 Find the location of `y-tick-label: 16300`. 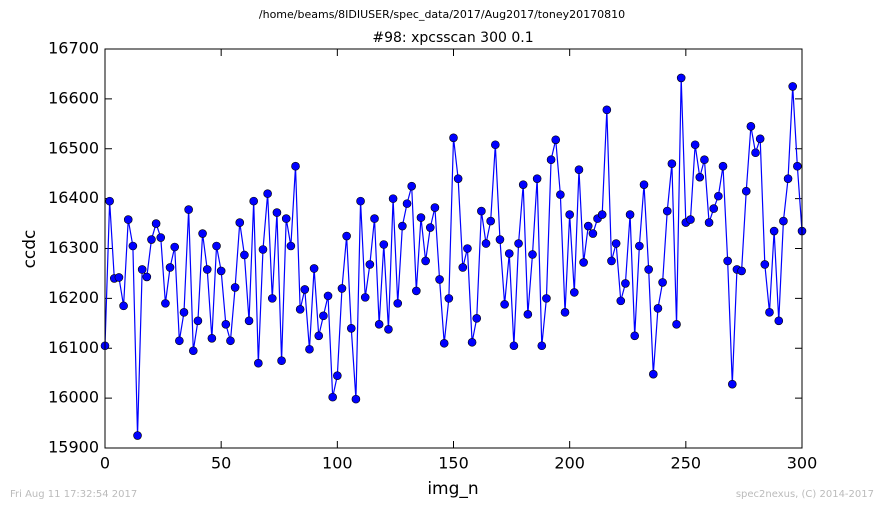

y-tick-label: 16300 is located at coordinates (73, 247).